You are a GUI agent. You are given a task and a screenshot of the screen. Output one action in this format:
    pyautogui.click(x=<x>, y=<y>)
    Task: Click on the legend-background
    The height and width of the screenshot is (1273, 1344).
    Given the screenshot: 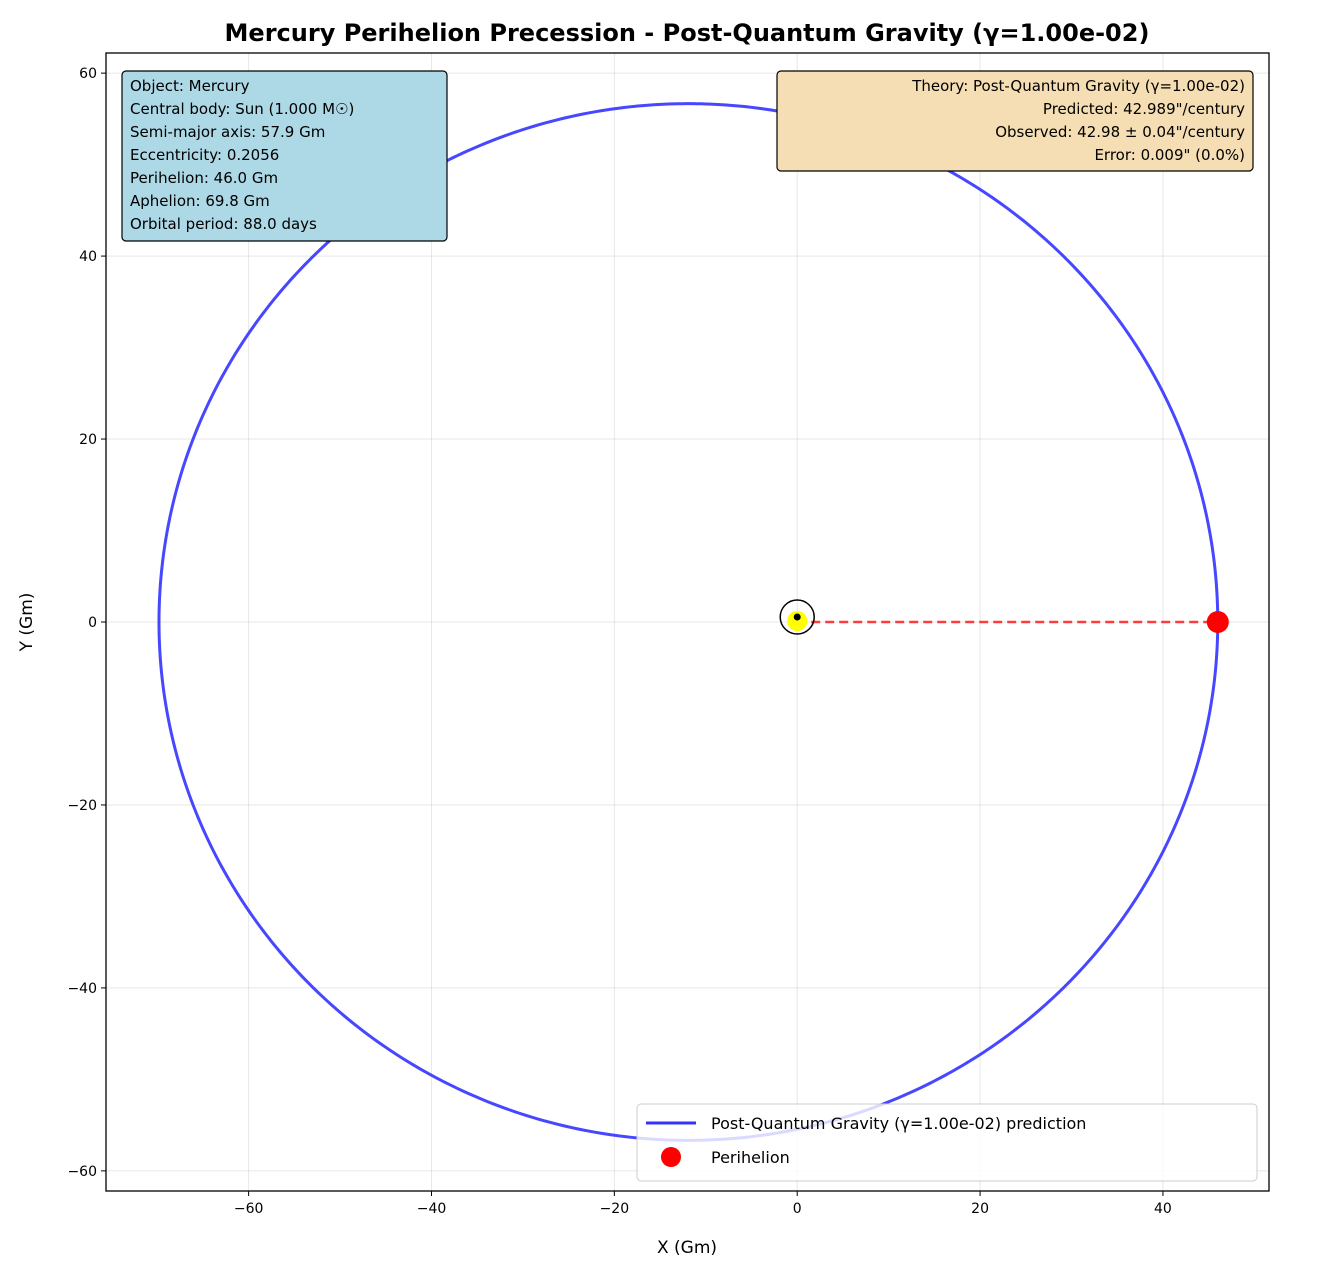 What is the action you would take?
    pyautogui.click(x=947, y=1142)
    